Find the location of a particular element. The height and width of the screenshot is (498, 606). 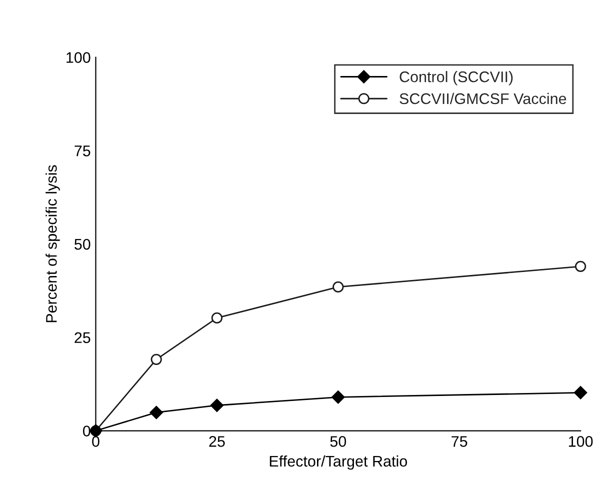

y-tick-label: 75 is located at coordinates (82, 151).